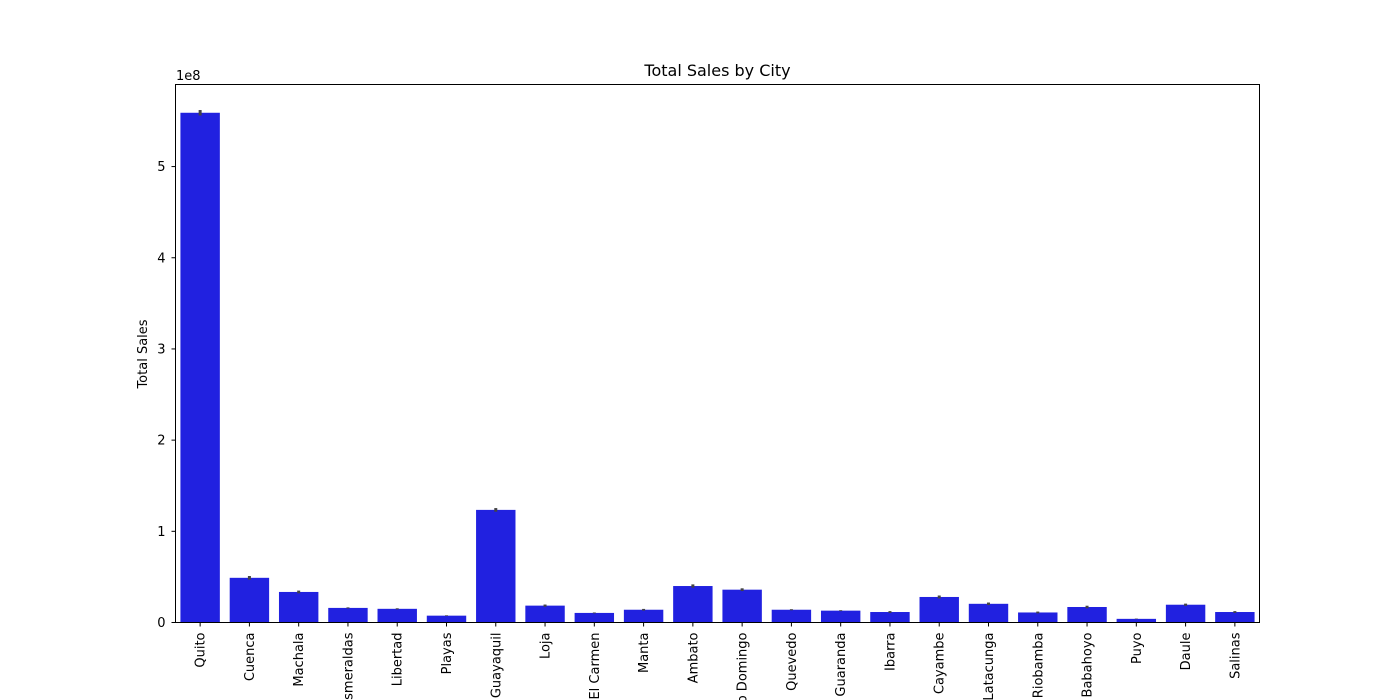 This screenshot has height=700, width=1400. I want to click on bar-guayaquil, so click(496, 566).